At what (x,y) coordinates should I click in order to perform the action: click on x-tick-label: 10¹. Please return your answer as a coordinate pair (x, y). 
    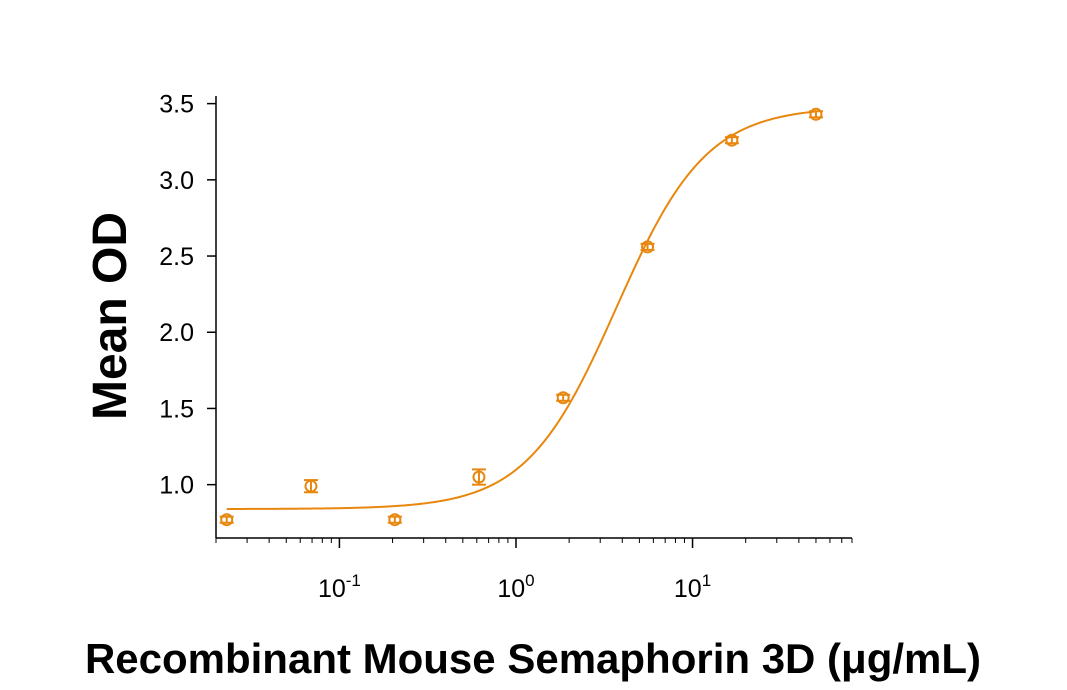
    Looking at the image, I should click on (692, 587).